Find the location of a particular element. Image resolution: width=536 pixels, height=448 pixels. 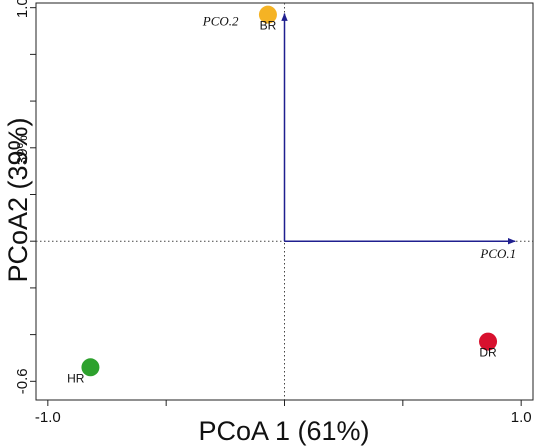

point-label: DR is located at coordinates (488, 353).